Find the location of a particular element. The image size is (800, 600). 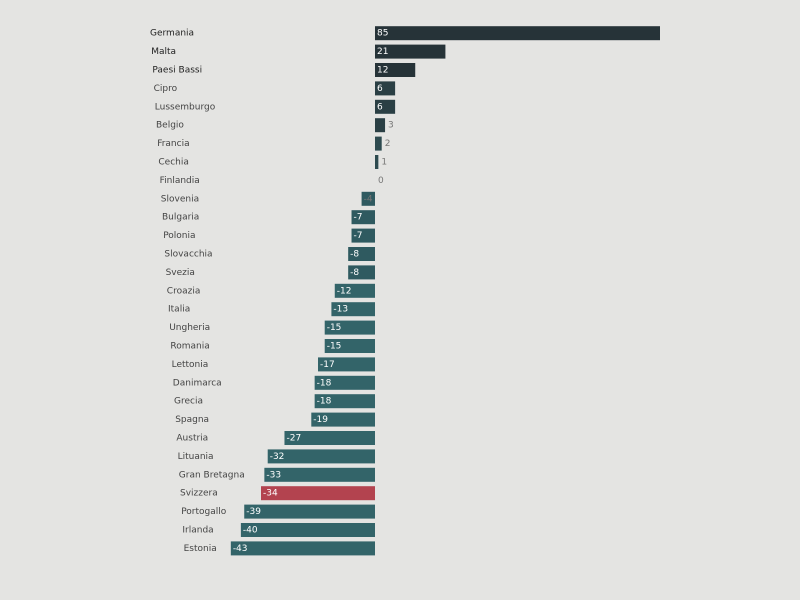

category-label: Croazia is located at coordinates (184, 291).